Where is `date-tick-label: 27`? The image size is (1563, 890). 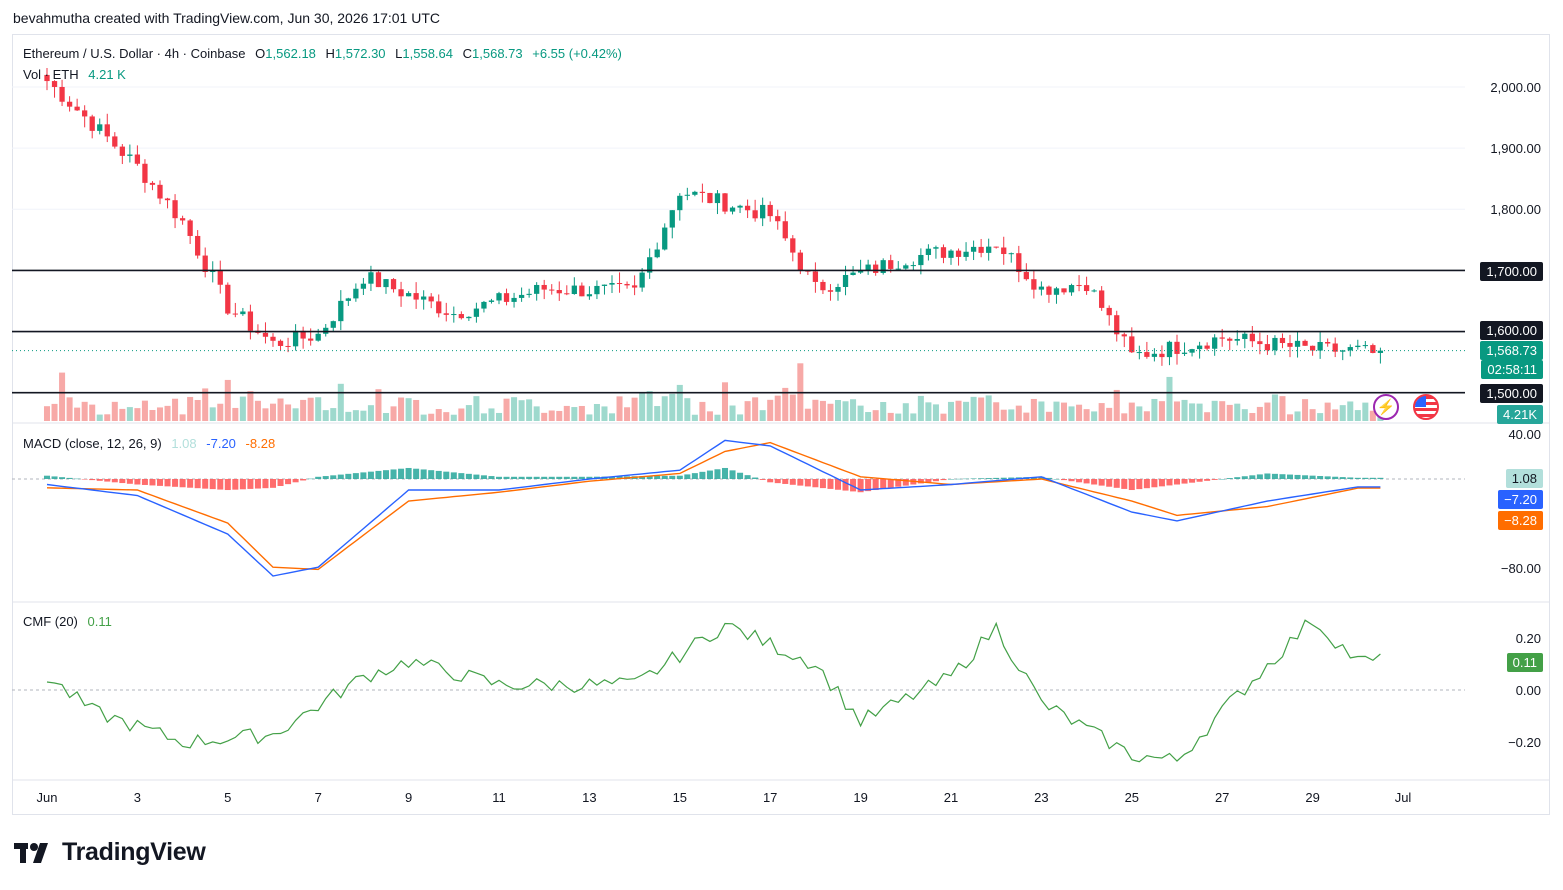
date-tick-label: 27 is located at coordinates (1222, 797).